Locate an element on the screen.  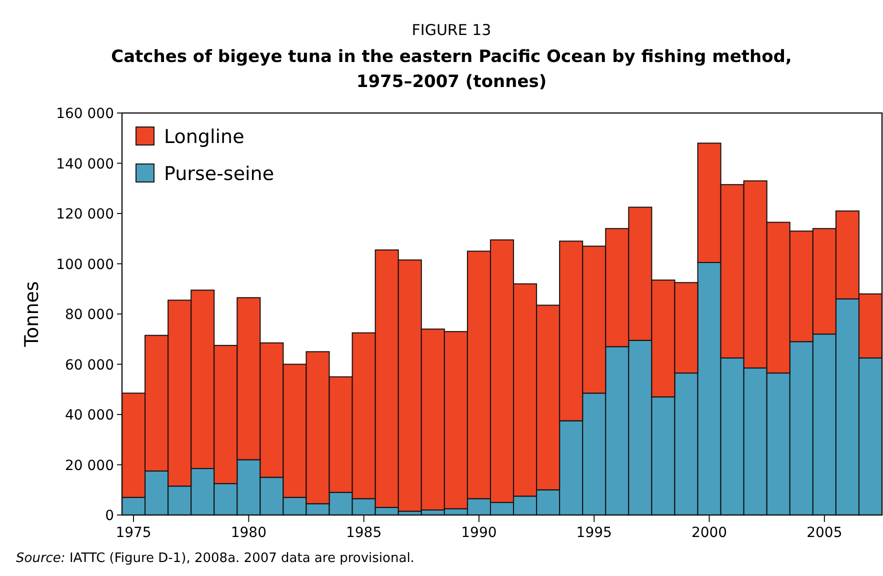
x-tick-label: 1985 is located at coordinates (364, 533).